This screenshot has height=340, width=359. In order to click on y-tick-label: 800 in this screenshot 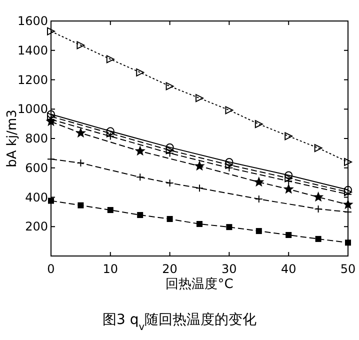, I will do `click(36, 139)`.